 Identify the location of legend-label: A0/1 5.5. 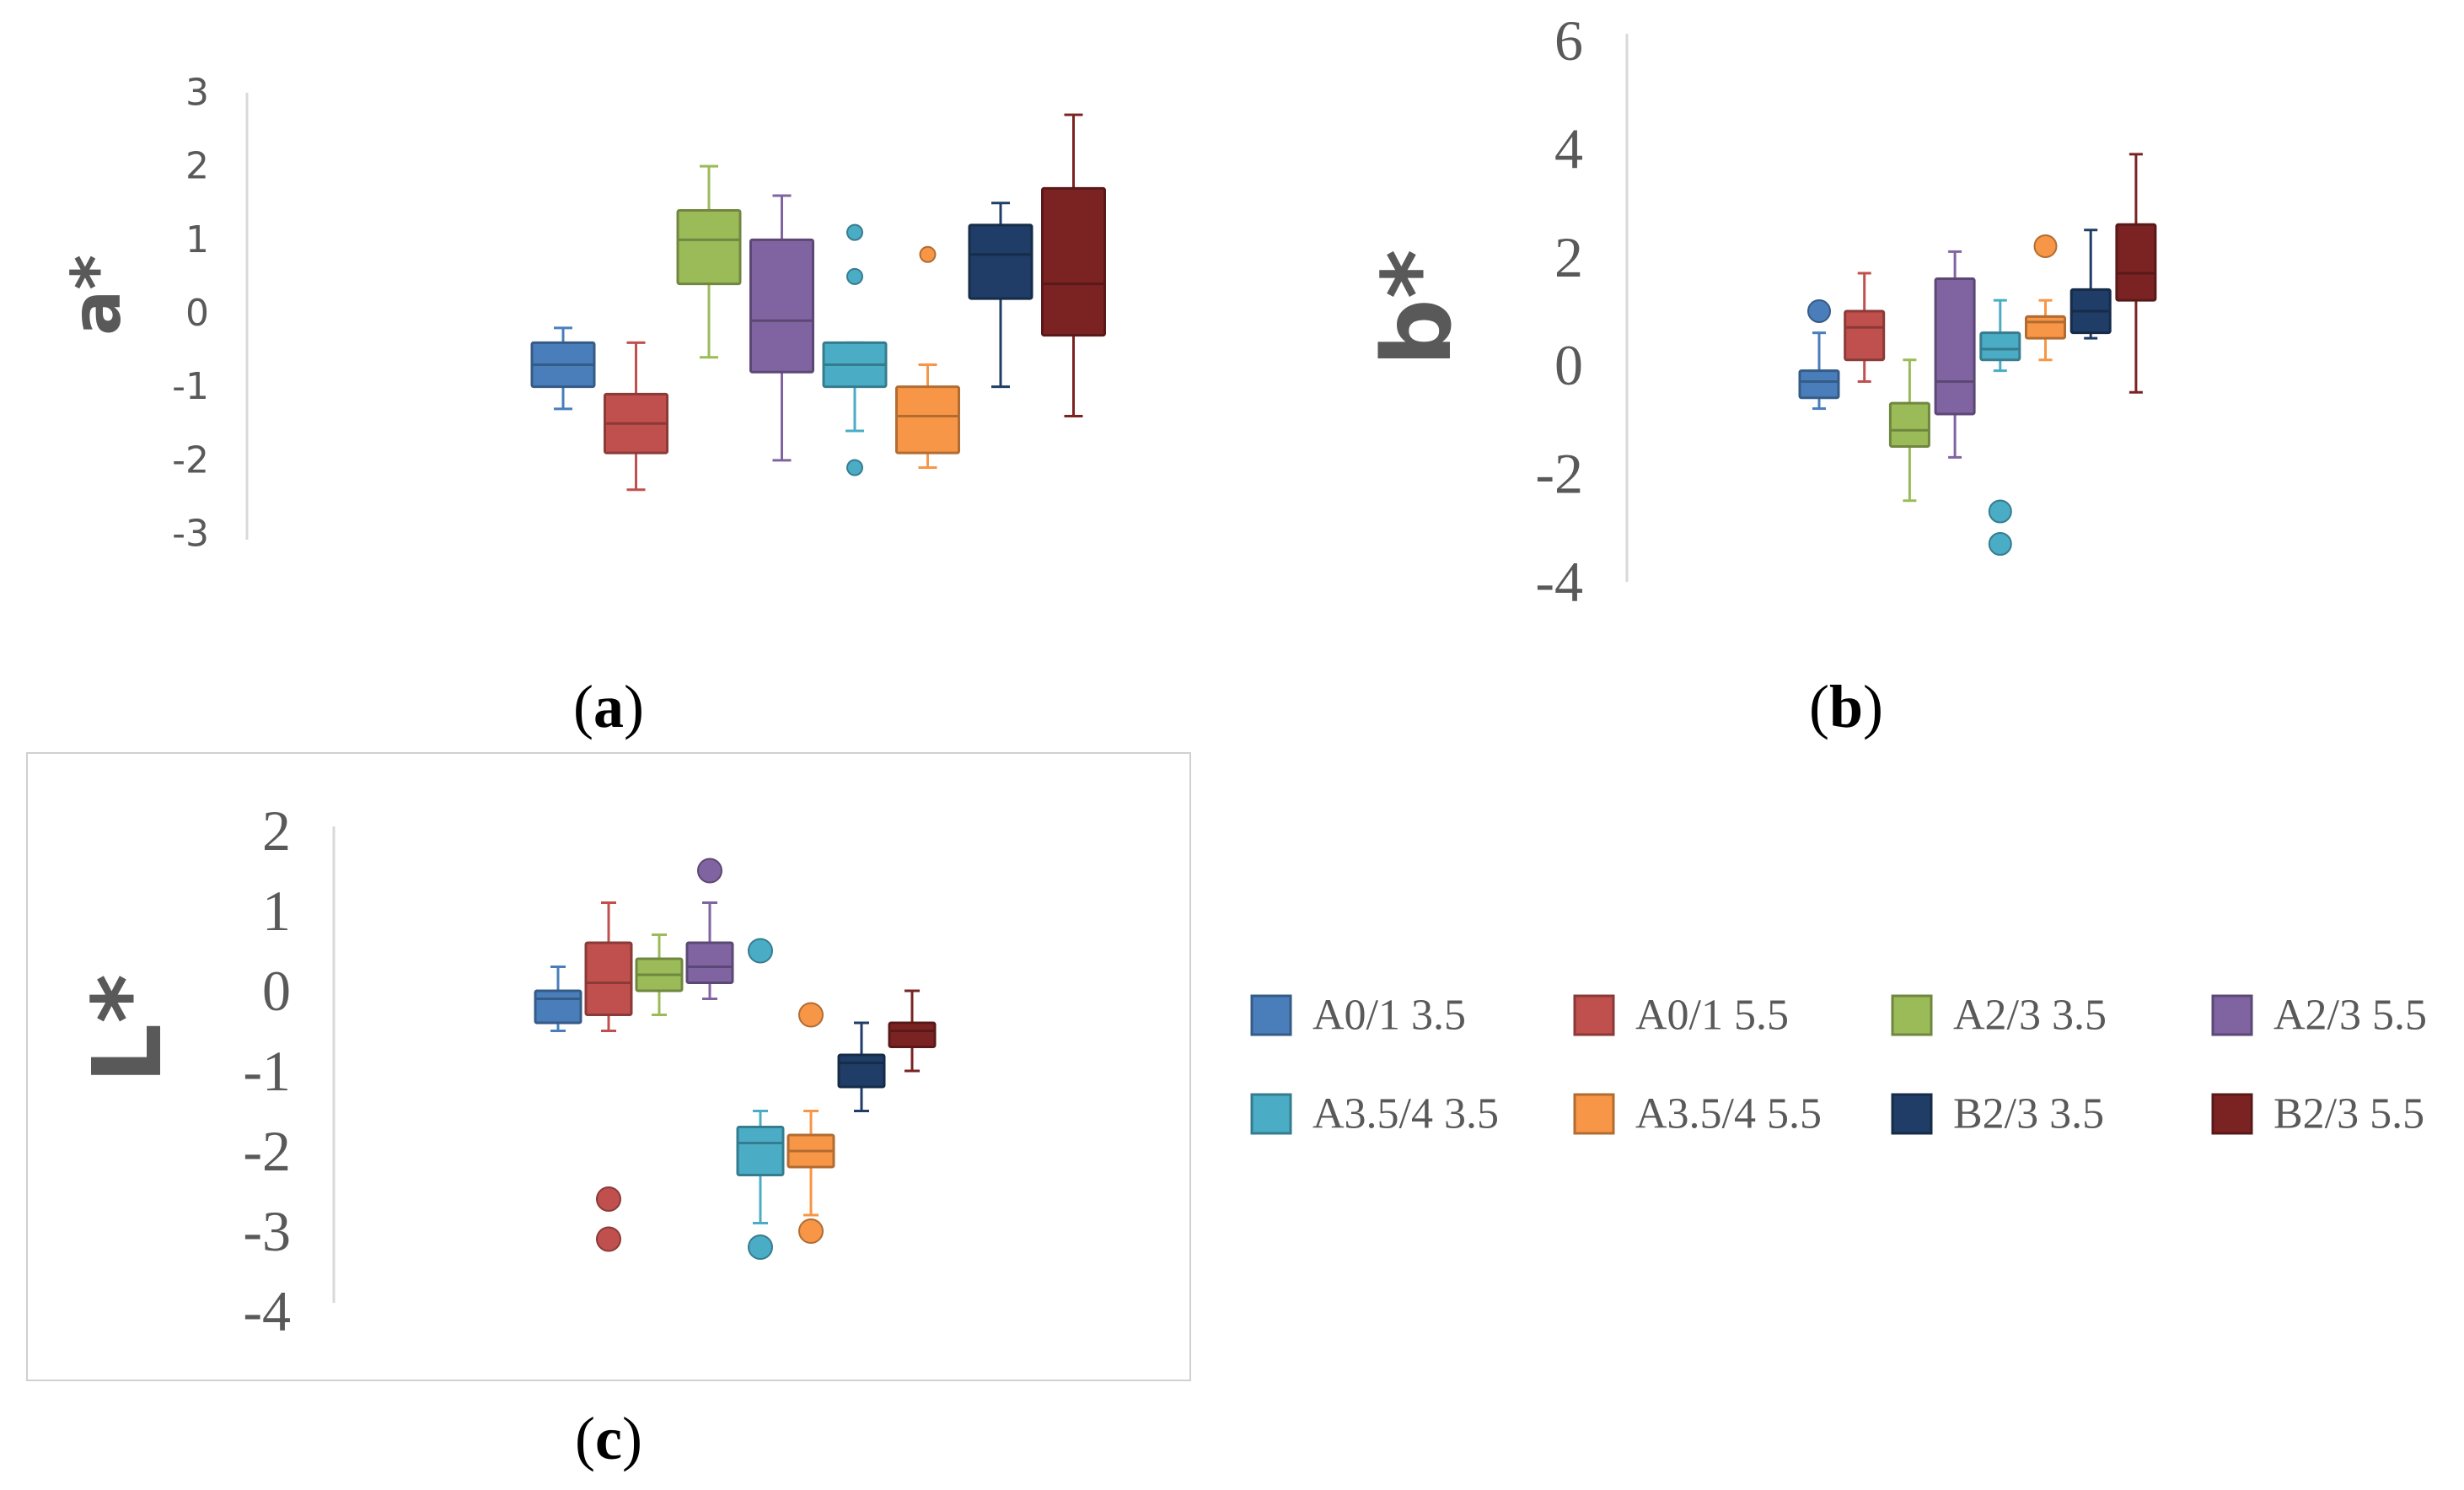
(1712, 1016).